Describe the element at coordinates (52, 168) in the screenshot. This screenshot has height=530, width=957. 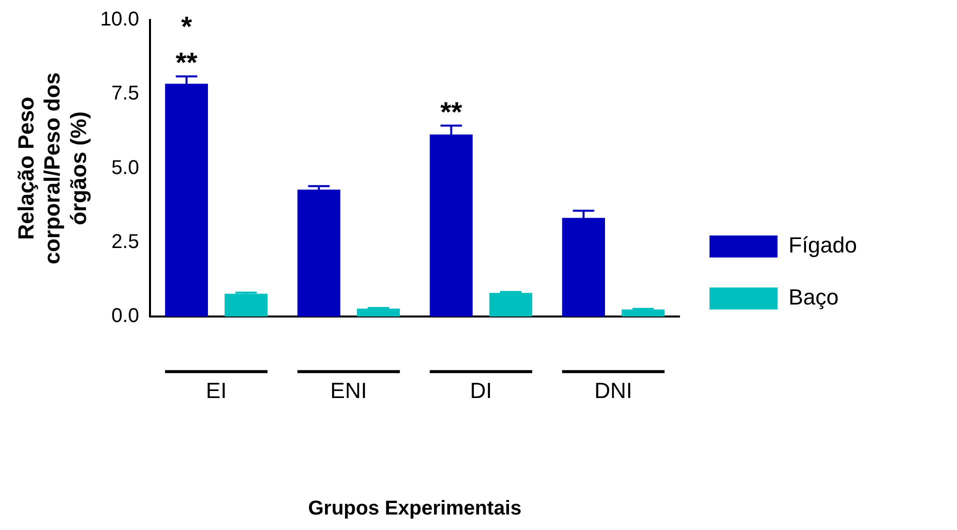
I see `y-axis-title: Relação Peso corporal/Peso dos órgãos (%)` at that location.